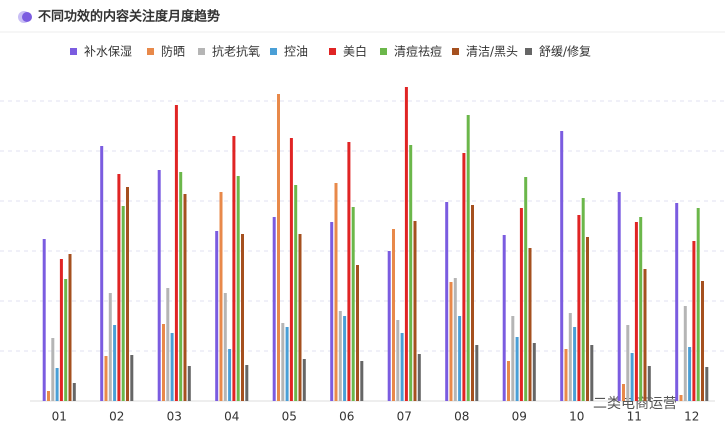  What do you see at coordinates (27, 17) in the screenshot?
I see `title-icon` at bounding box center [27, 17].